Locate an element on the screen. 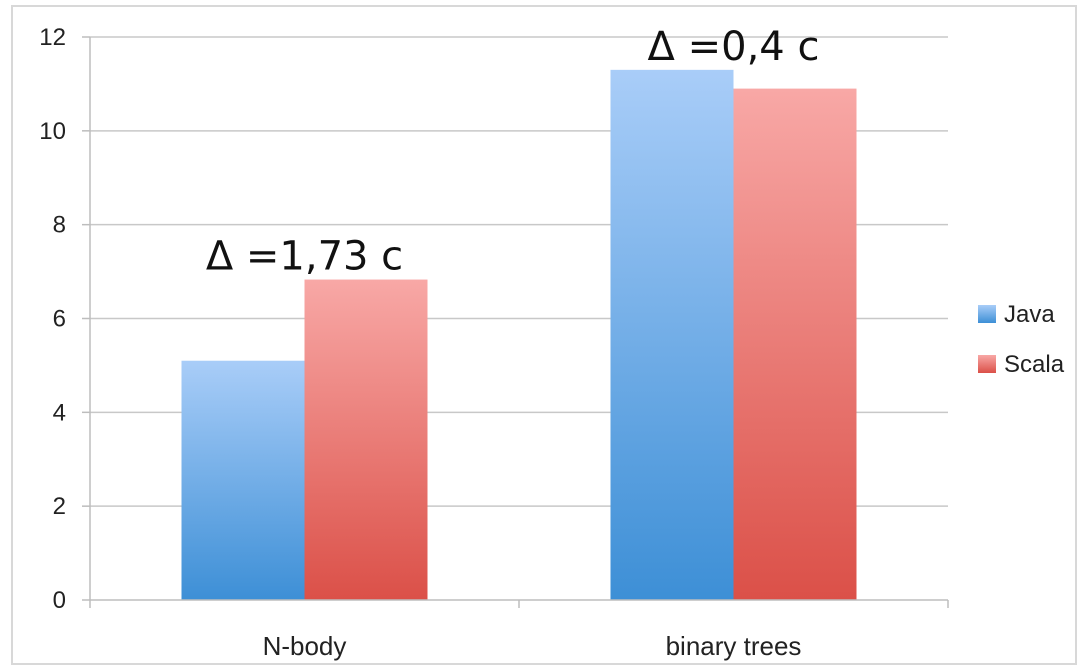  y-tick-label: 4 is located at coordinates (59, 412).